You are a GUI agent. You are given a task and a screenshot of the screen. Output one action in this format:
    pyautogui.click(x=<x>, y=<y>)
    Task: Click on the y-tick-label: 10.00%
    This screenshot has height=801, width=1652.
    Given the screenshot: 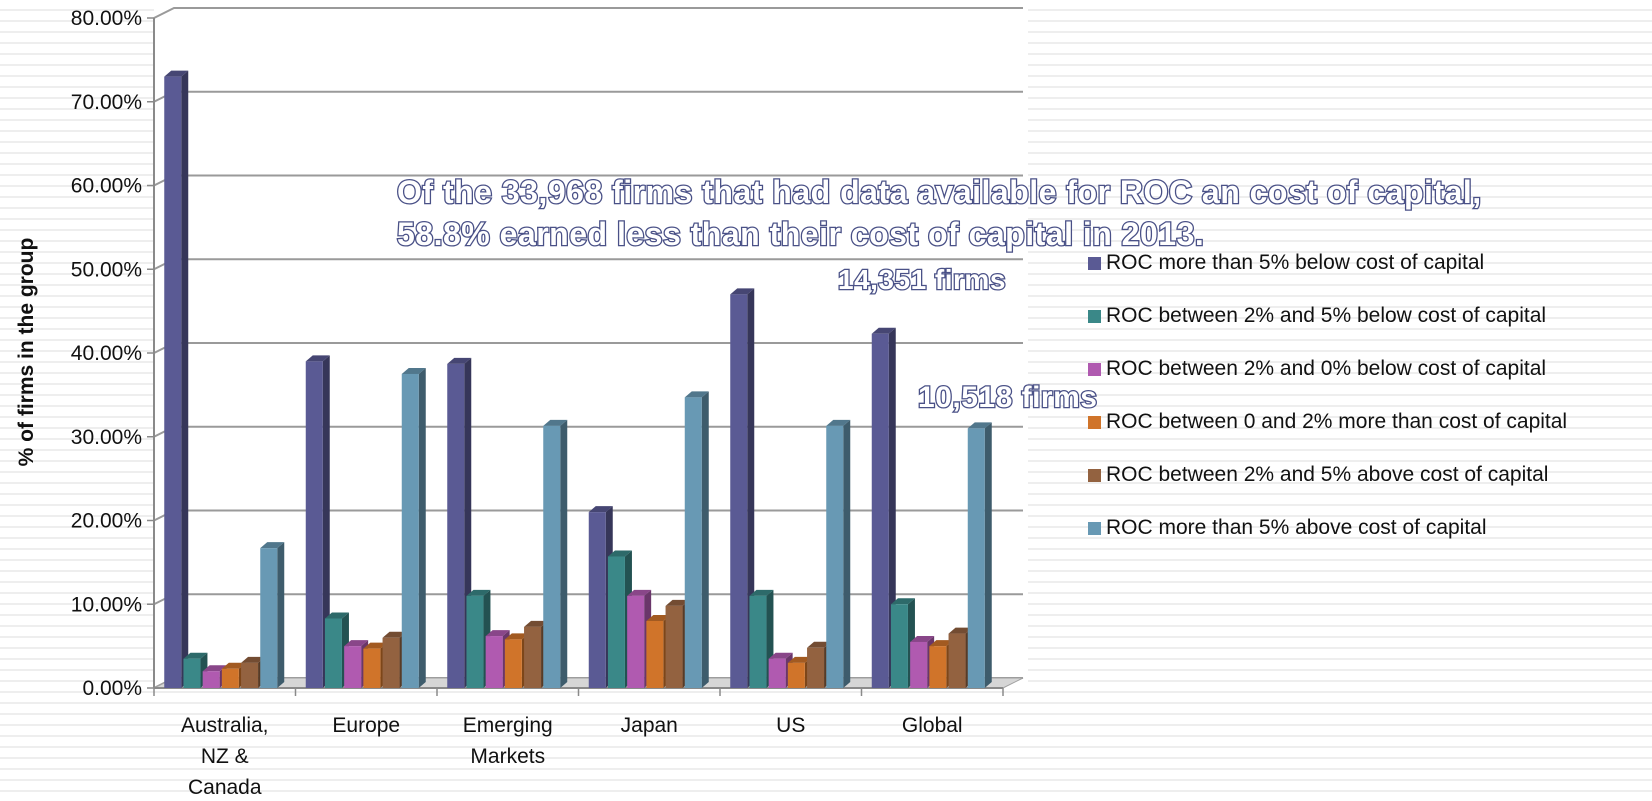 What is the action you would take?
    pyautogui.click(x=106, y=604)
    